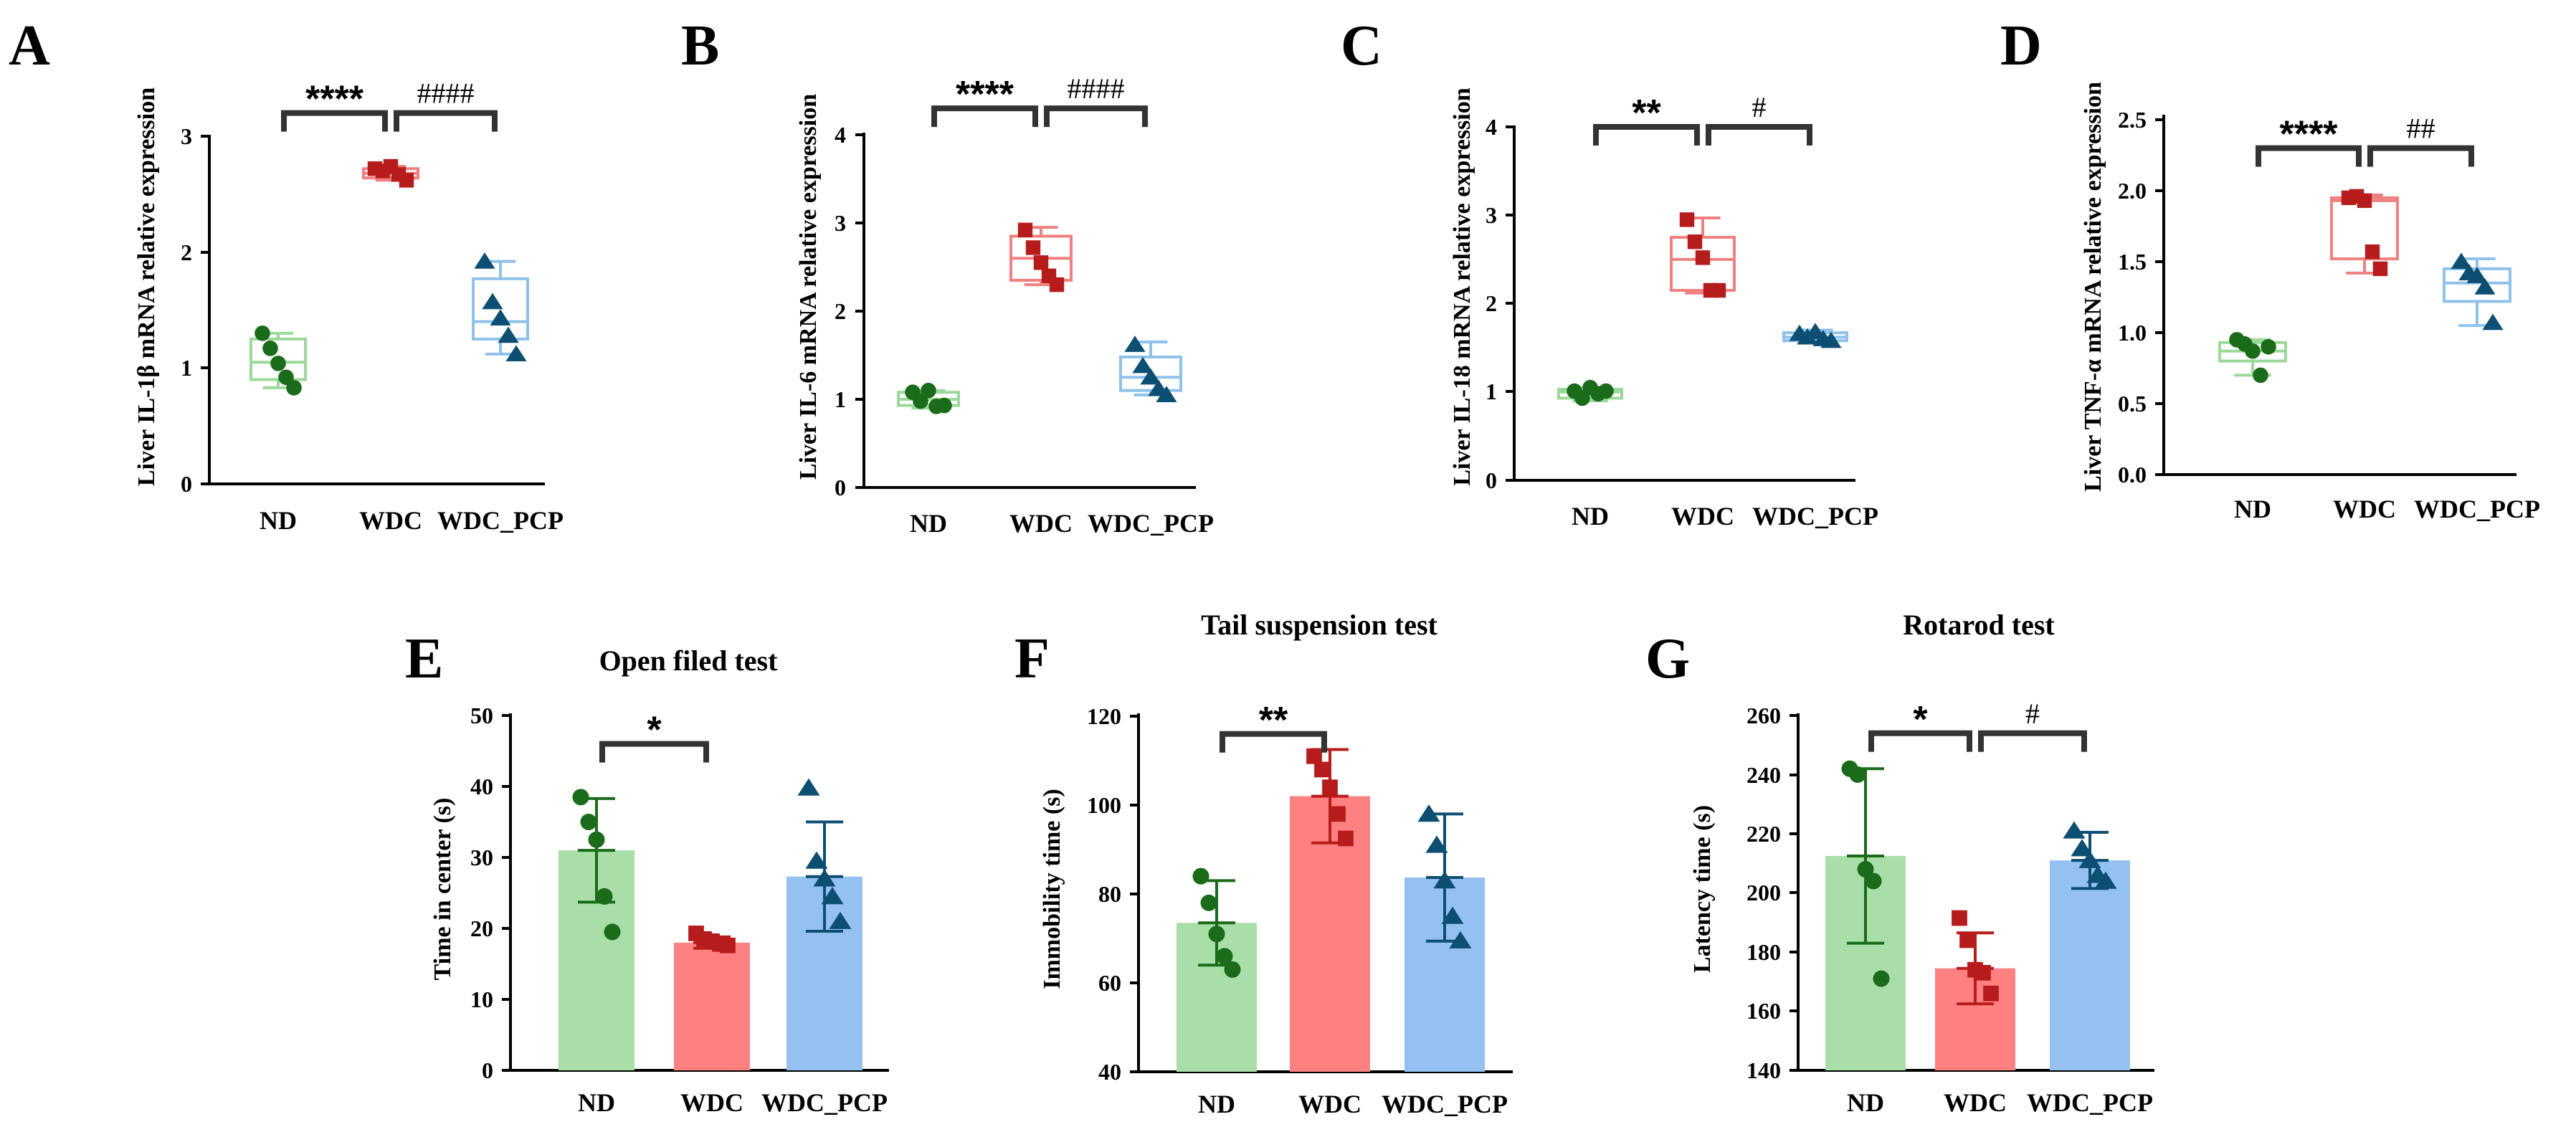 Image resolution: width=2576 pixels, height=1132 pixels. What do you see at coordinates (2132, 474) in the screenshot?
I see `panel-d-ytick-0: 0.0` at bounding box center [2132, 474].